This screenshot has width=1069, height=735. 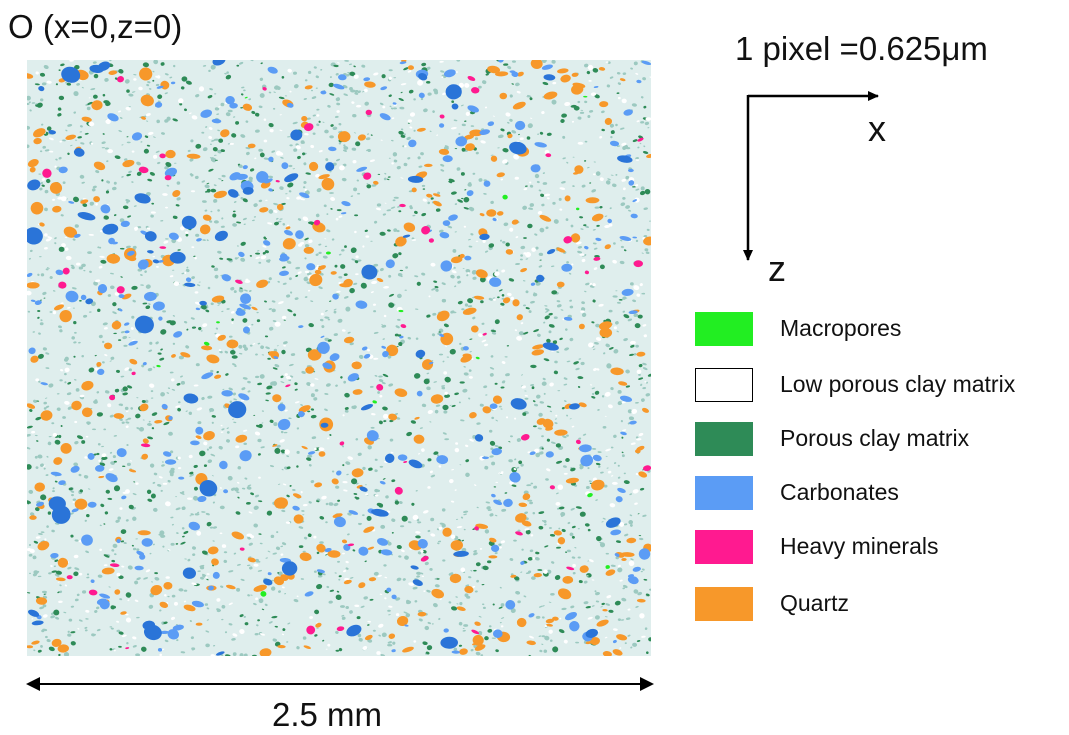 I want to click on legend-item-macropores: Macropores, so click(x=880, y=330).